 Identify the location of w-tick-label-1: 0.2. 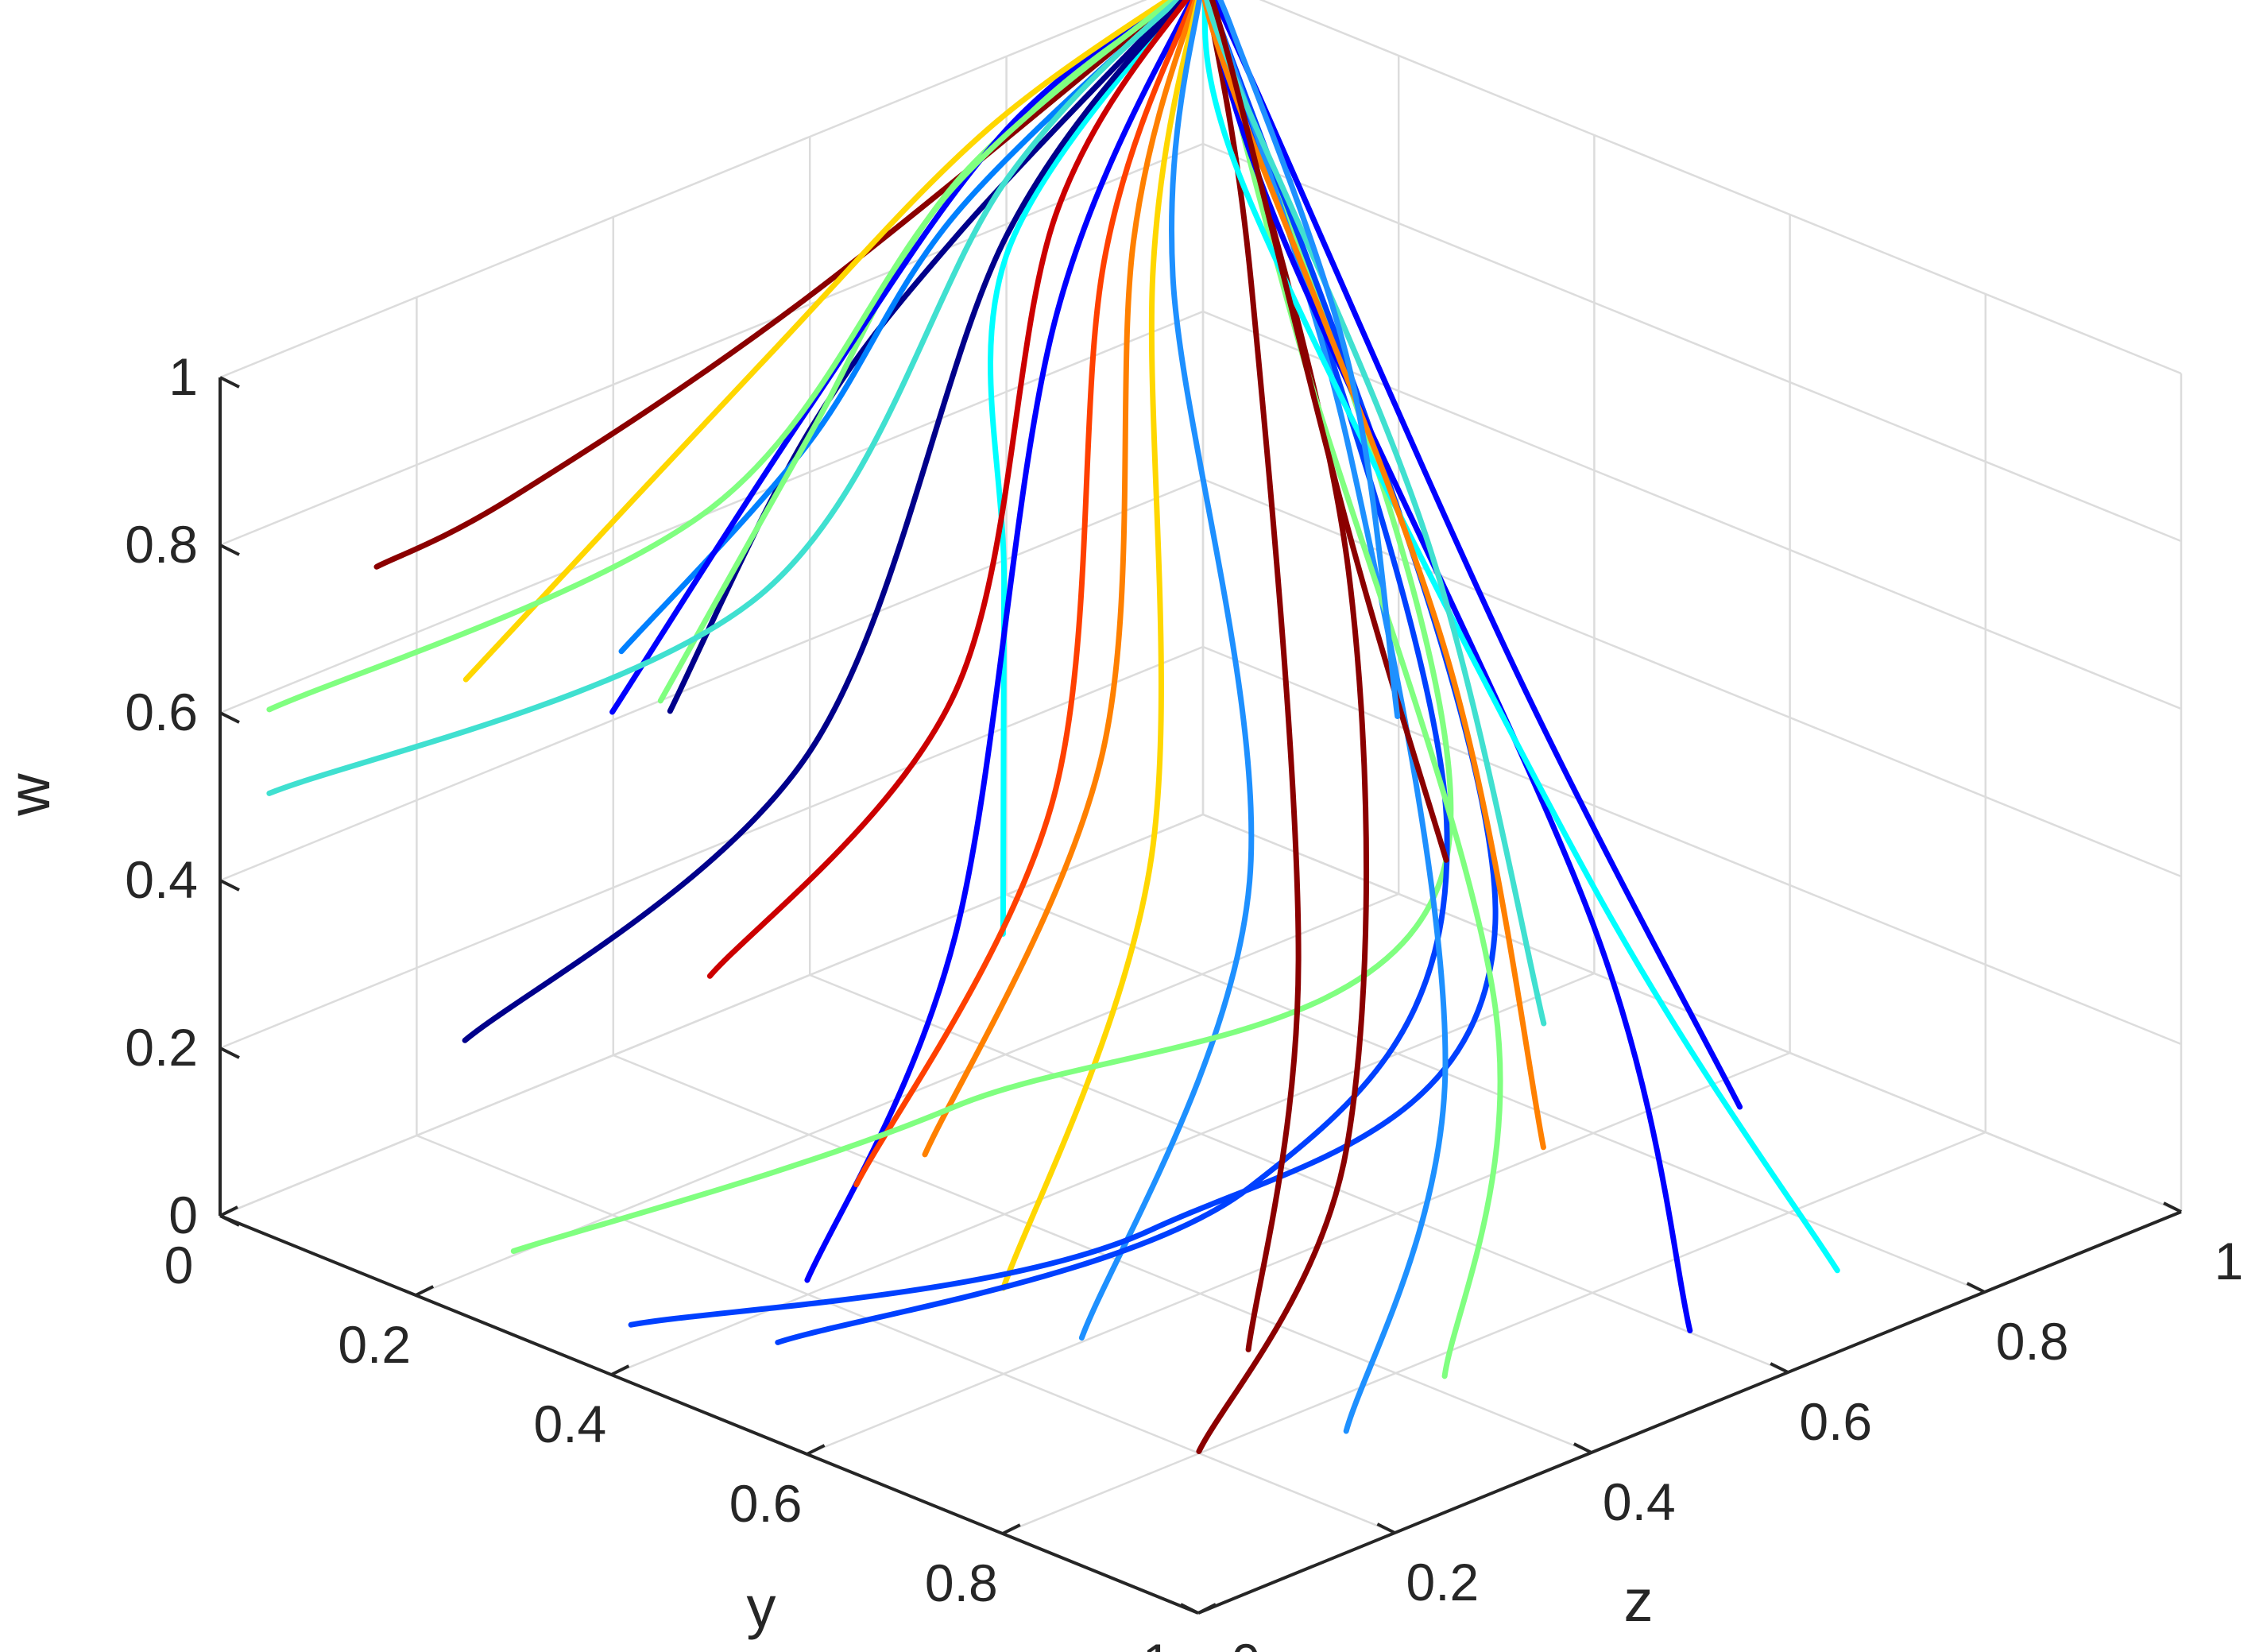
(161, 1048).